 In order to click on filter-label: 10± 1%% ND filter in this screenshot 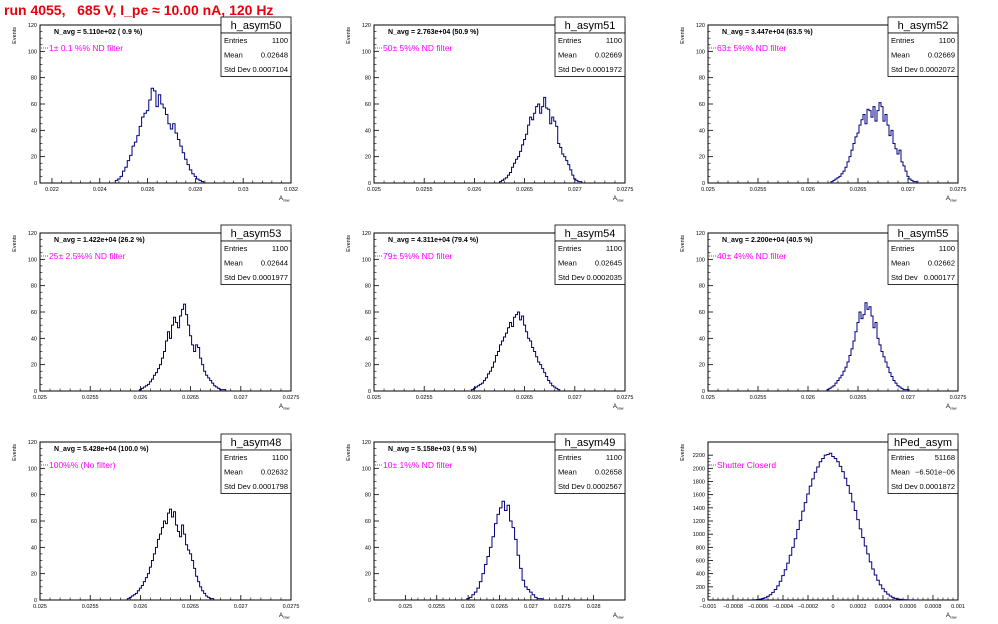, I will do `click(418, 465)`.